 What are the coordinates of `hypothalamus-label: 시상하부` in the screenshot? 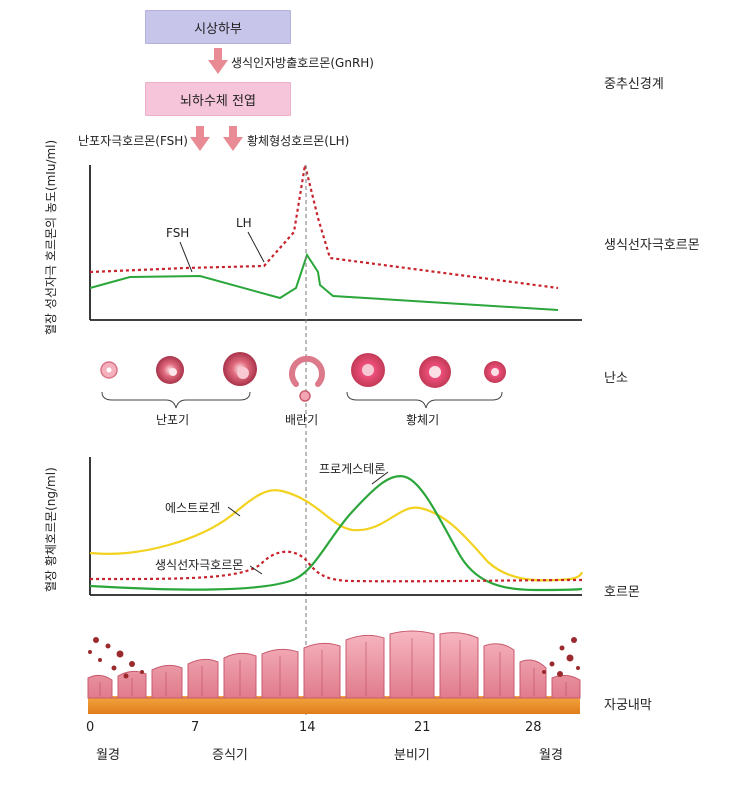 It's located at (218, 29).